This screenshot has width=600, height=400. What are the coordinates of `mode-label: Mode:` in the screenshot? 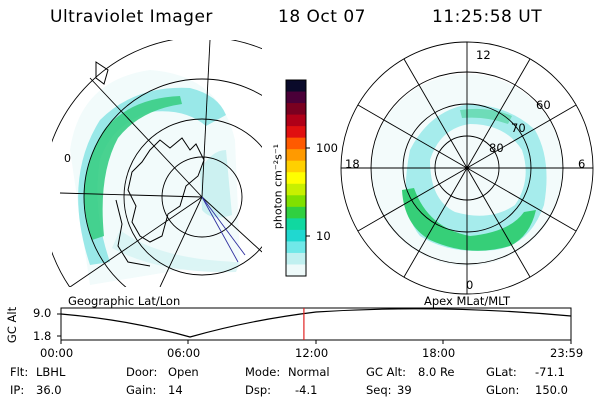 It's located at (263, 372).